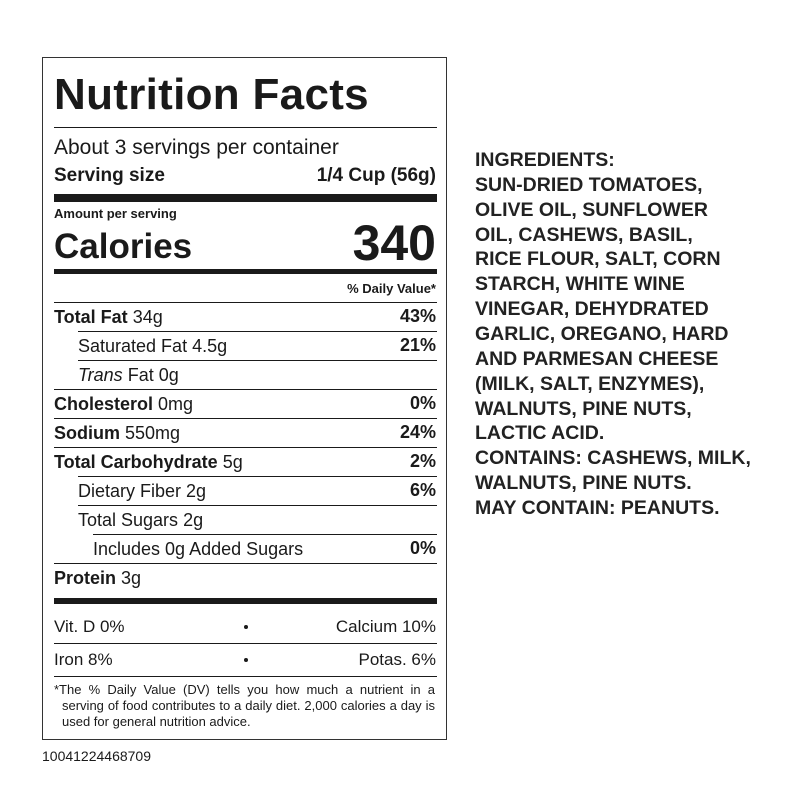 The width and height of the screenshot is (800, 800). I want to click on ingredients-line: INGREDIENTS:, so click(545, 160).